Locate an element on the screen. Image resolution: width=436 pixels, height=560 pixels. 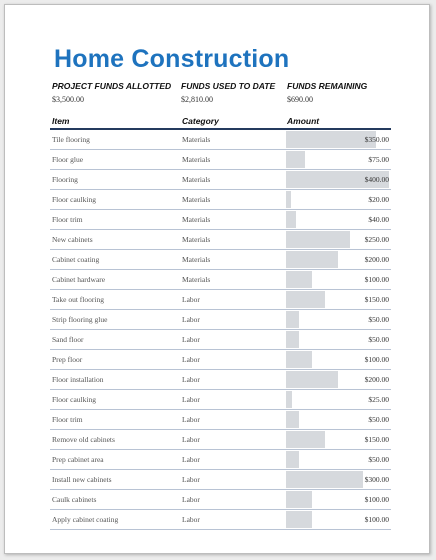
table-row: Caulk cabinets Labor $100.00 is located at coordinates (220, 500).